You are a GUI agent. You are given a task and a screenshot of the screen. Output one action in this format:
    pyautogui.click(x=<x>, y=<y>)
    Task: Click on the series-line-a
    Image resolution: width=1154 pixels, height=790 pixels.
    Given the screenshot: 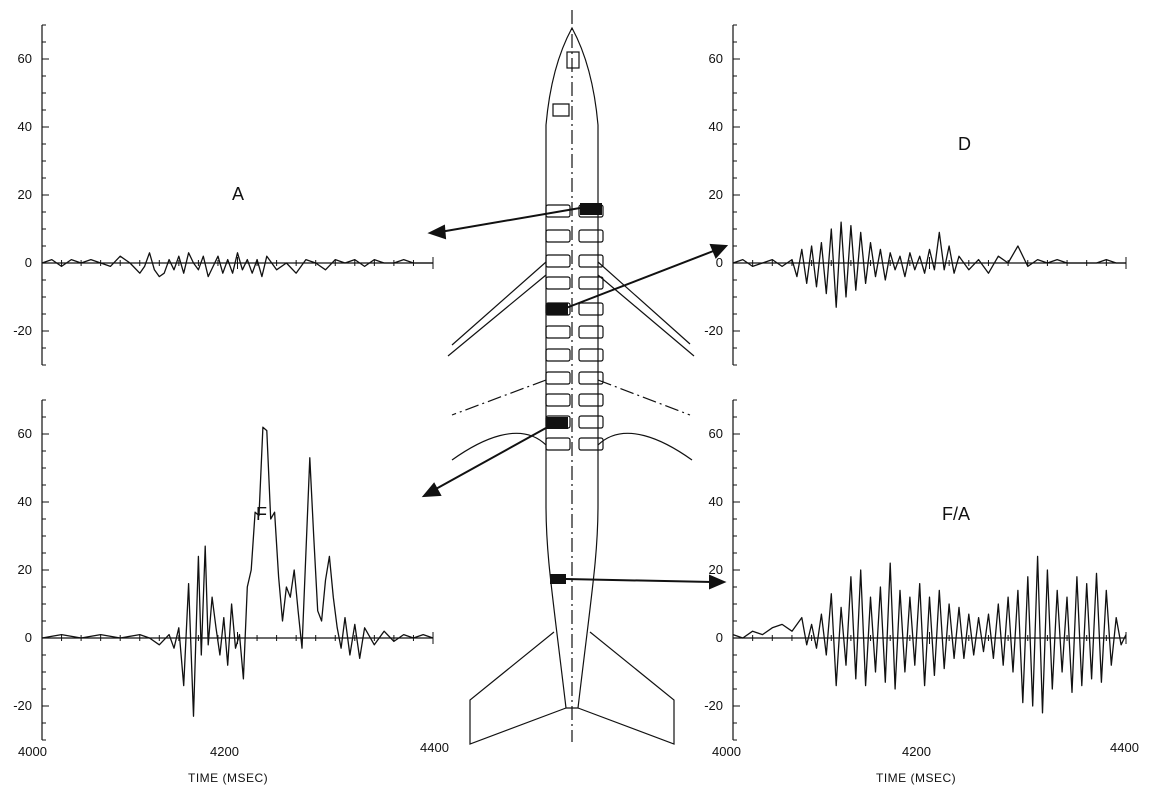 What is the action you would take?
    pyautogui.click(x=237, y=265)
    